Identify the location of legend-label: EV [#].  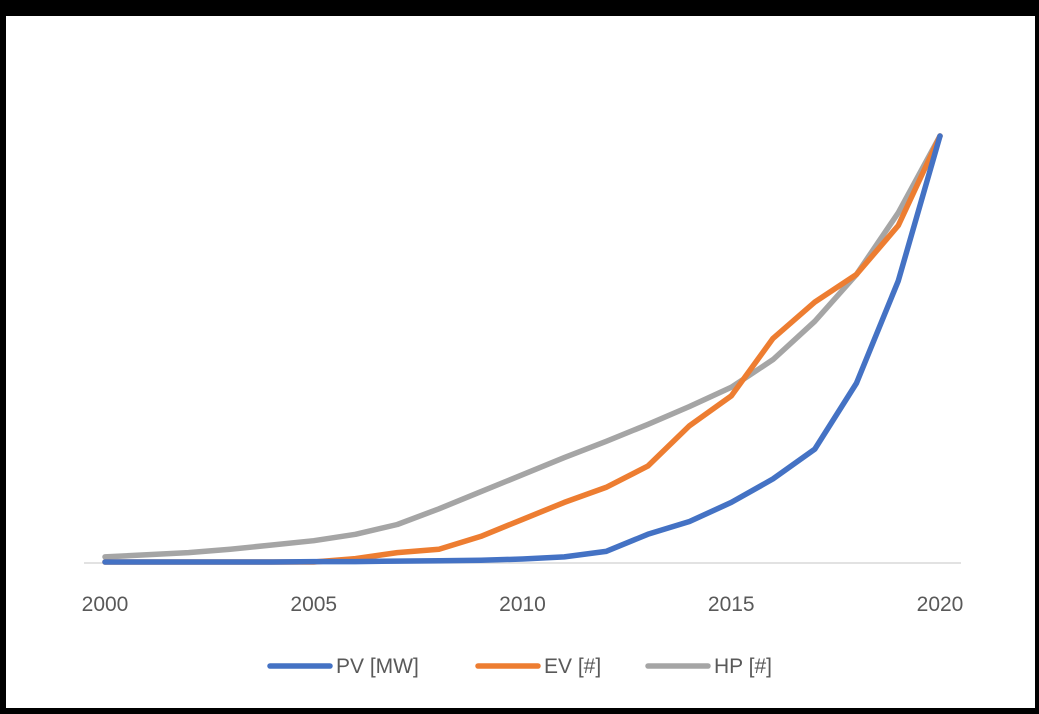
(572, 666).